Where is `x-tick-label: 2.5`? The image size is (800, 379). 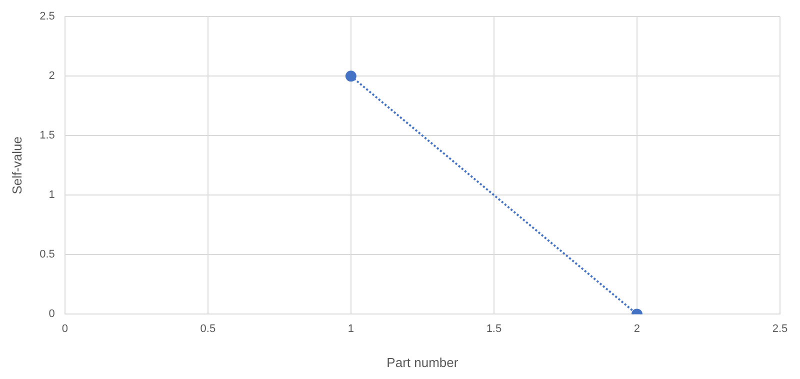
x-tick-label: 2.5 is located at coordinates (780, 328).